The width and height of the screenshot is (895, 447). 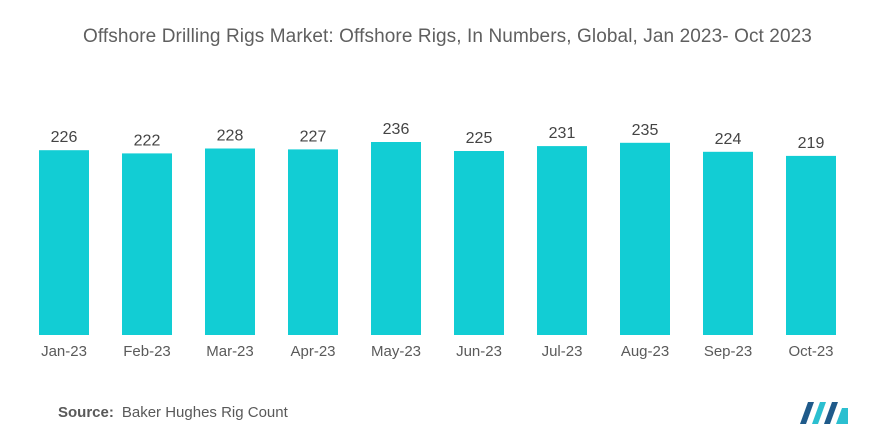 I want to click on x-tick-label-Jul-23: Jul-23, so click(x=562, y=351).